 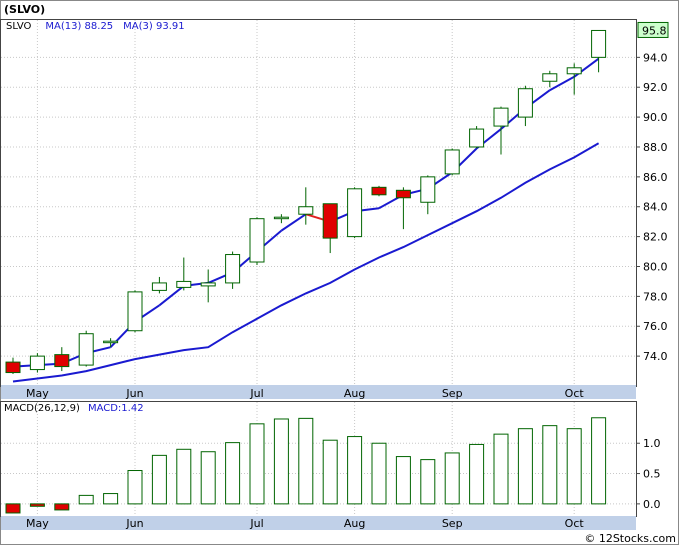 I want to click on price-tick-label: 84.0, so click(x=655, y=207).